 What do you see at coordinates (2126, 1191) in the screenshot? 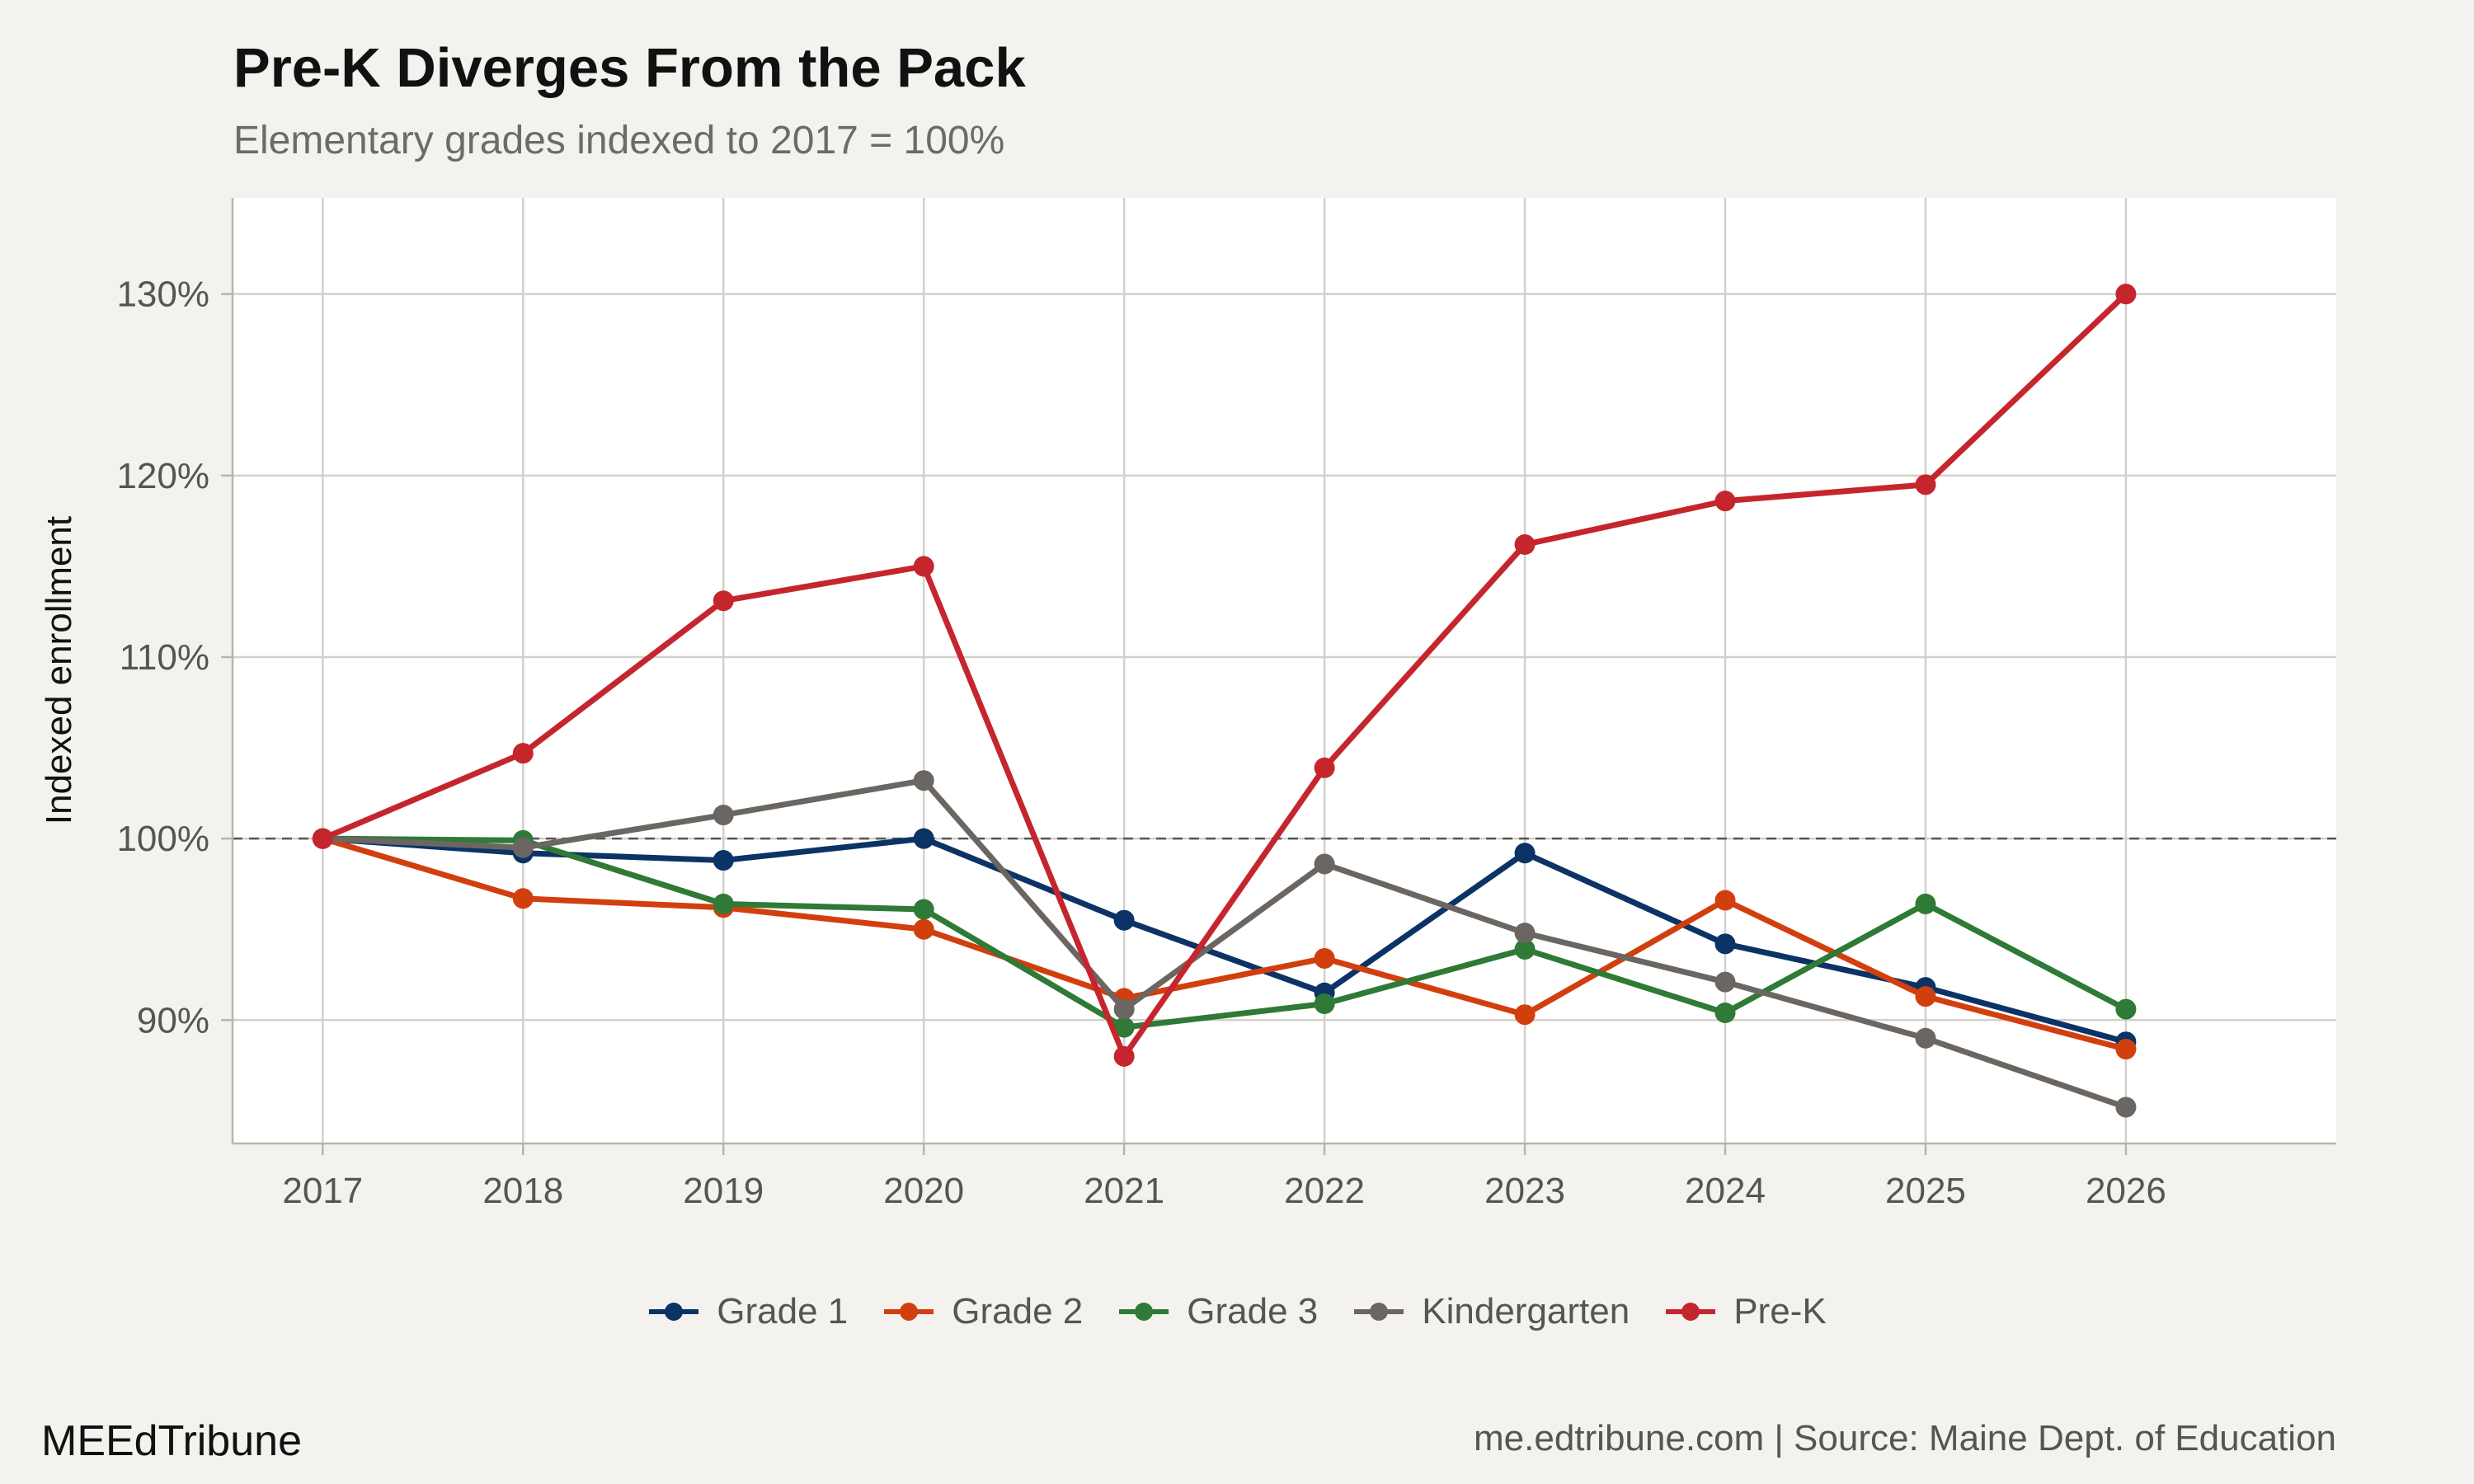
I see `x-tick-label: 2026` at bounding box center [2126, 1191].